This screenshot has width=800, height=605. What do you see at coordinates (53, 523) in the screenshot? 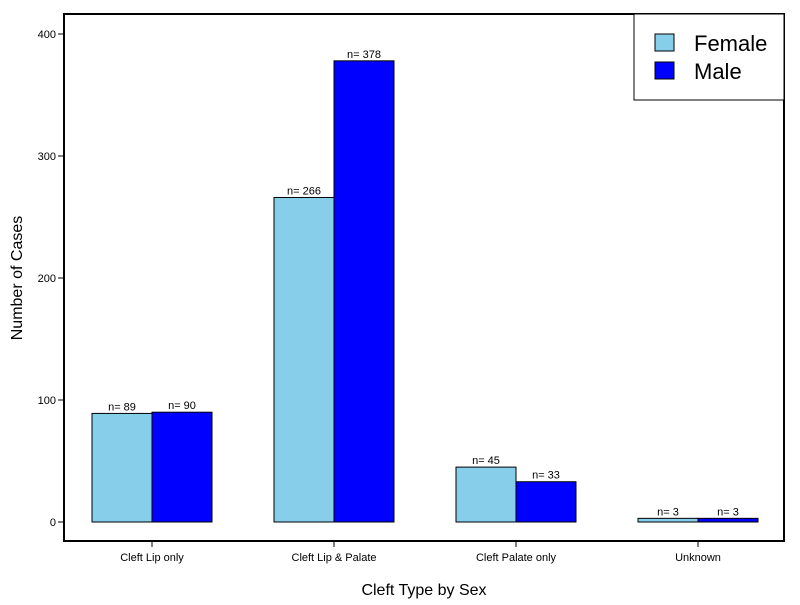
I see `y-tick-label: 0` at bounding box center [53, 523].